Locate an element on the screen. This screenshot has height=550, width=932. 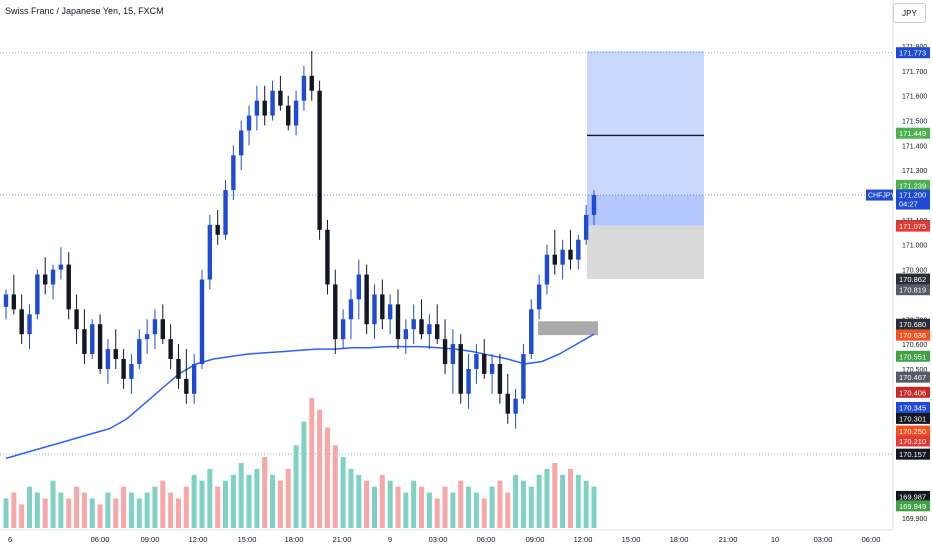
price-label-text: 171.449 is located at coordinates (912, 133).